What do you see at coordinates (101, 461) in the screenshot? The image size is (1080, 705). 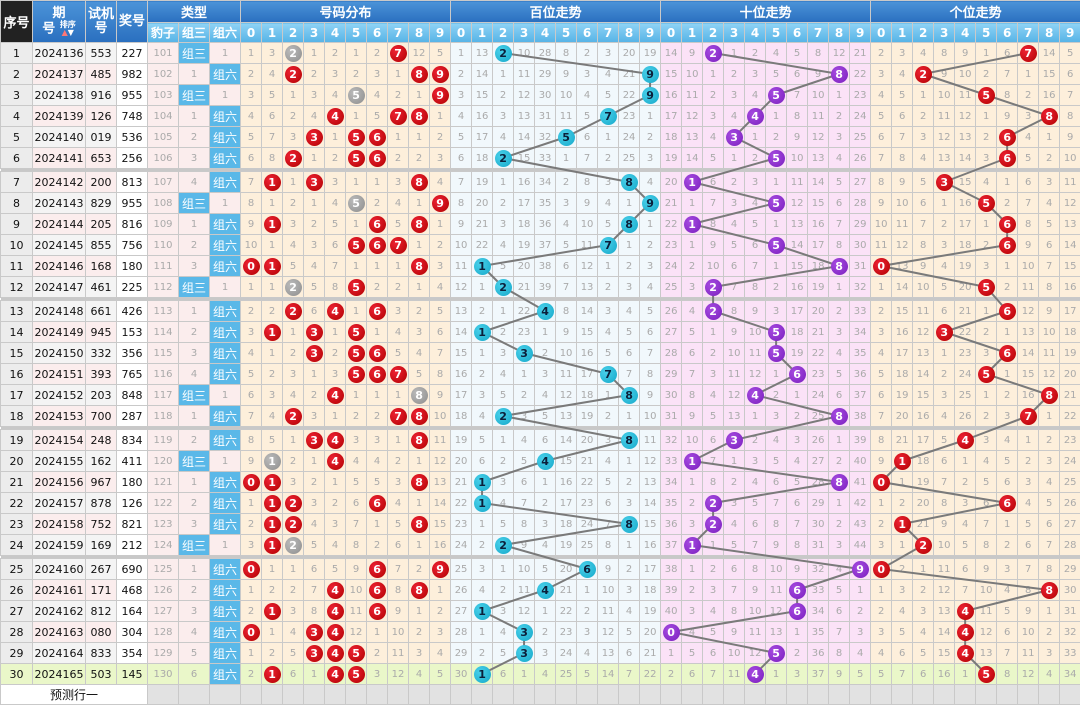 I see `row-test-number: 162` at bounding box center [101, 461].